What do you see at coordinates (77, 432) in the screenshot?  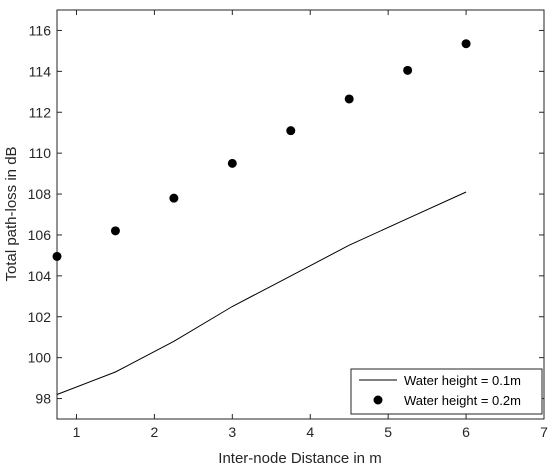 I see `x-tick-label: 1` at bounding box center [77, 432].